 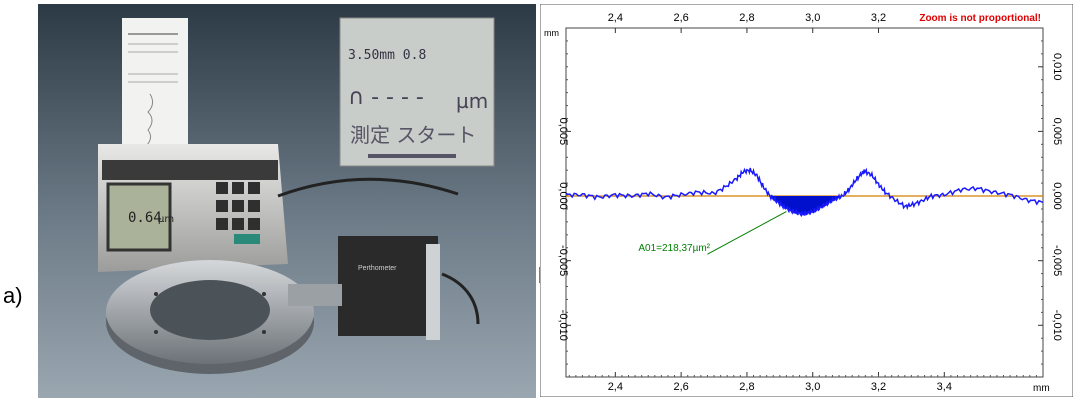 I want to click on y-unit-label: mm, so click(x=551, y=33).